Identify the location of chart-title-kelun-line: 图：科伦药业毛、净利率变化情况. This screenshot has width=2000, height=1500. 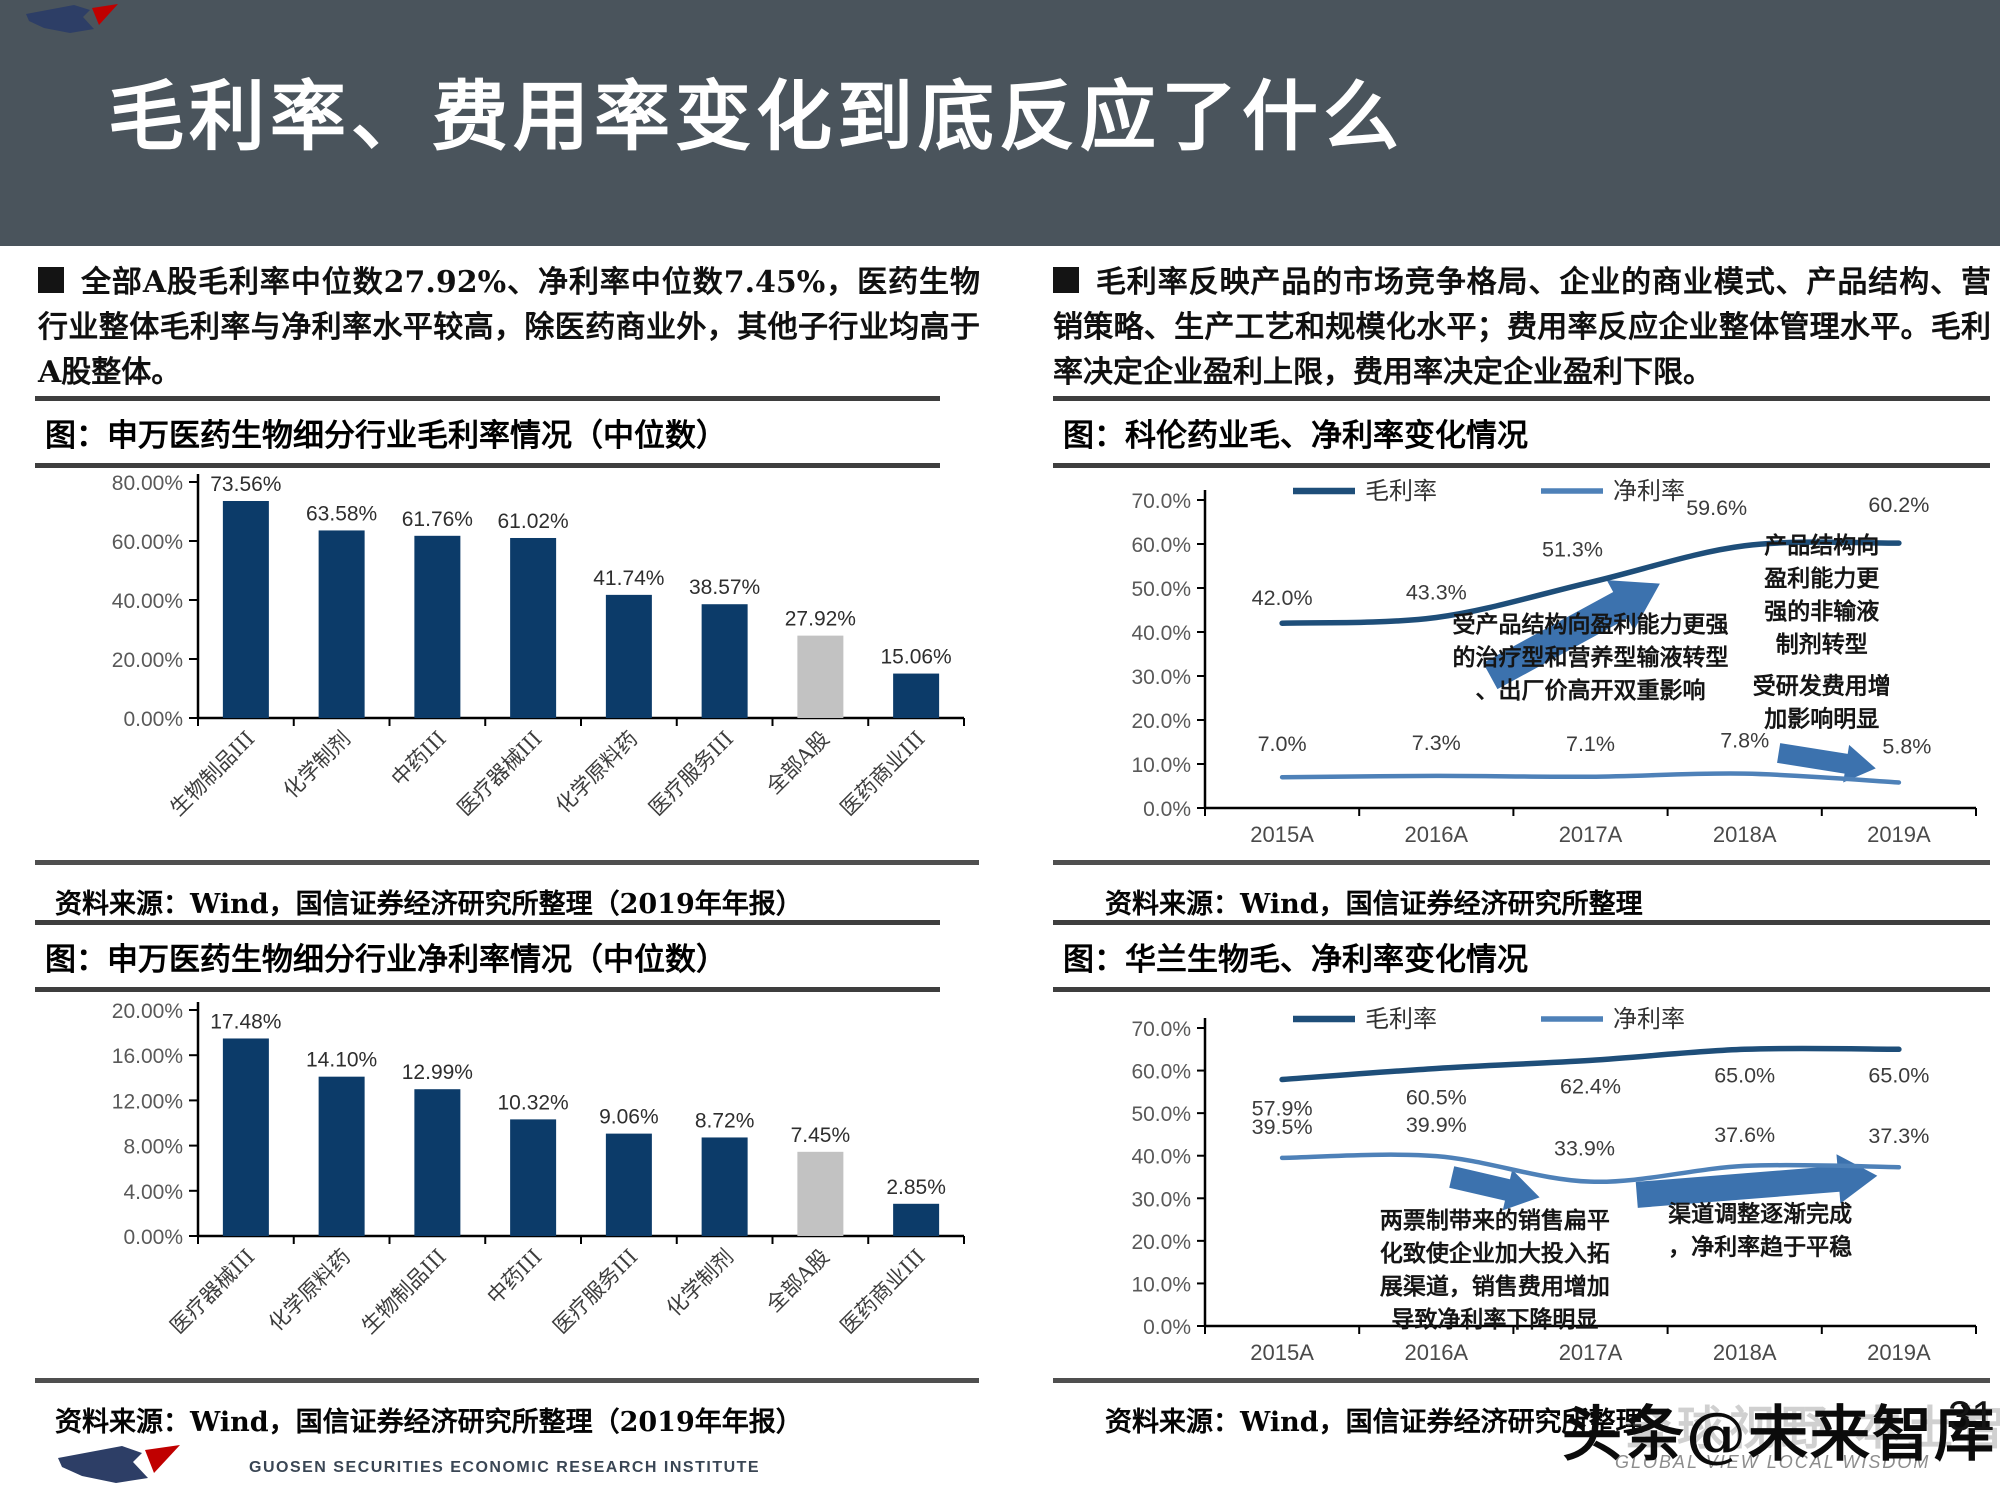
(1521, 432).